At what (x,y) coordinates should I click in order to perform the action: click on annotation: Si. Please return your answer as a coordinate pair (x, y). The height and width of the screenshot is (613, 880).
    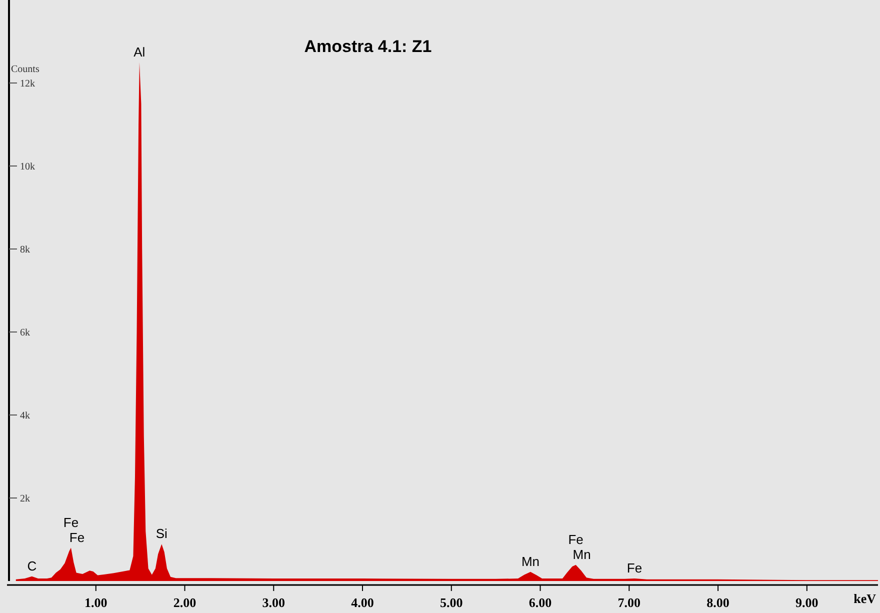
    Looking at the image, I should click on (162, 534).